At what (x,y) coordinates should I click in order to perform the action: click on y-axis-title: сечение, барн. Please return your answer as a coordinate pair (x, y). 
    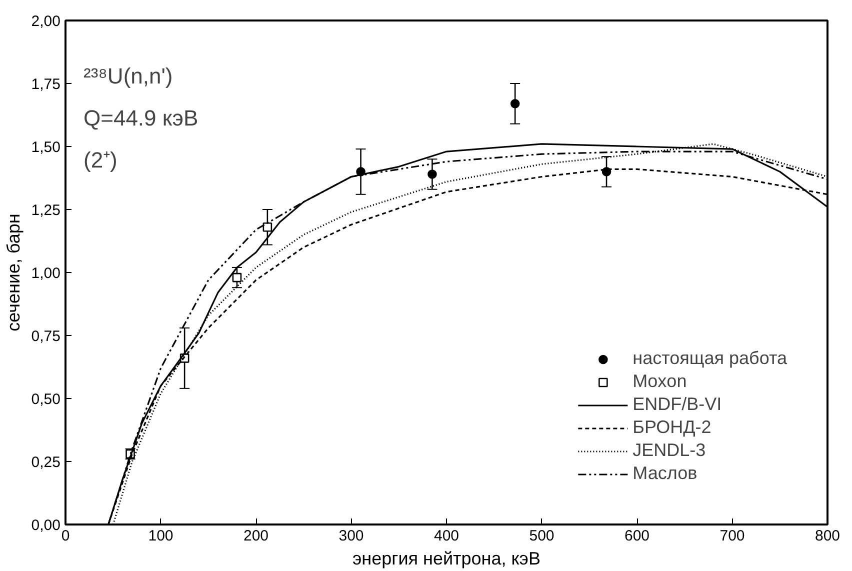
    Looking at the image, I should click on (13, 273).